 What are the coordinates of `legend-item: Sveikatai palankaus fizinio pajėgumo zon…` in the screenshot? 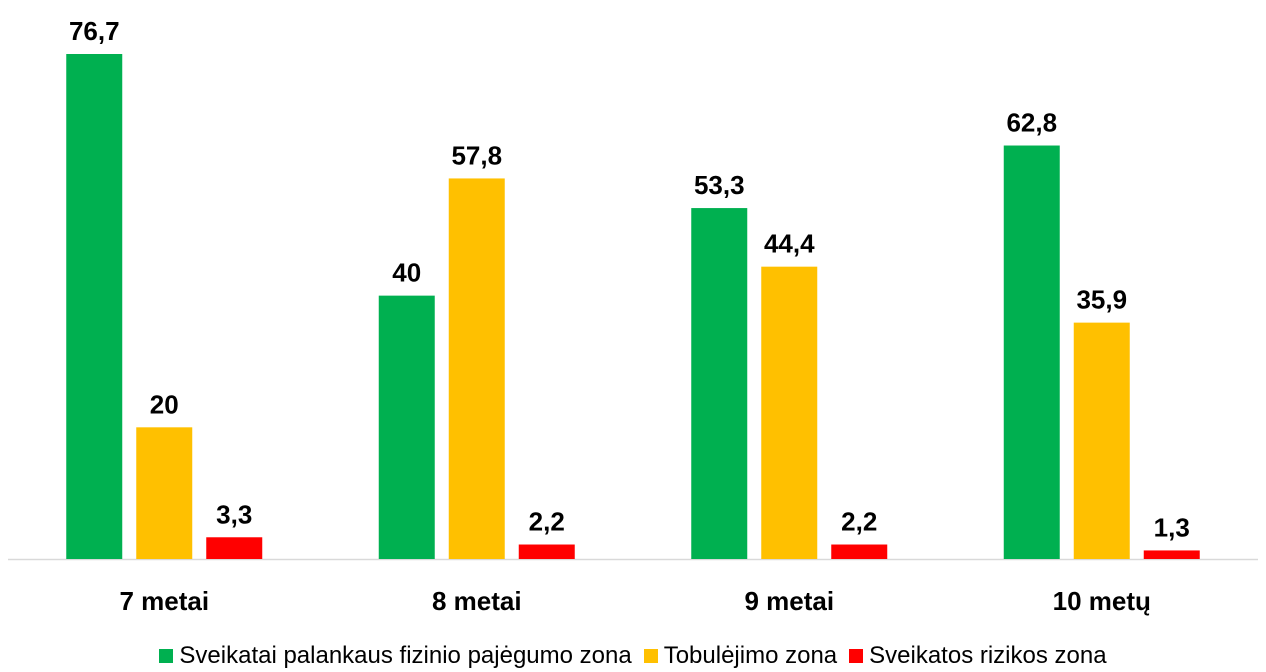 It's located at (395, 656).